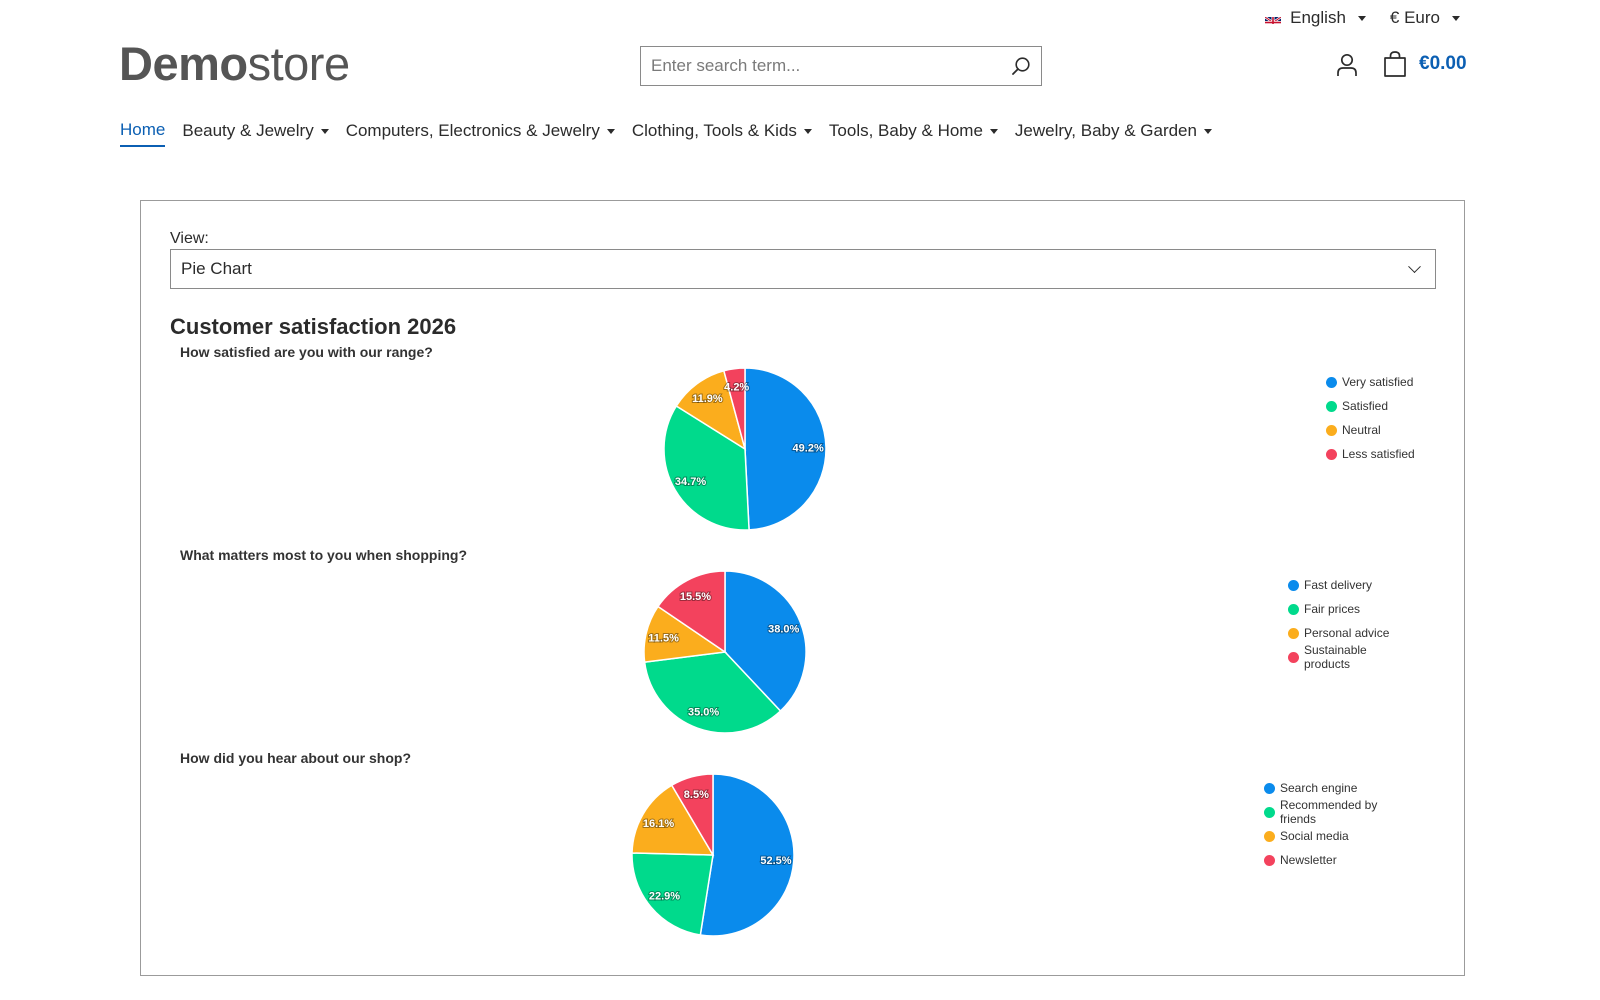  What do you see at coordinates (706, 467) in the screenshot?
I see `pie-slice-satisfied` at bounding box center [706, 467].